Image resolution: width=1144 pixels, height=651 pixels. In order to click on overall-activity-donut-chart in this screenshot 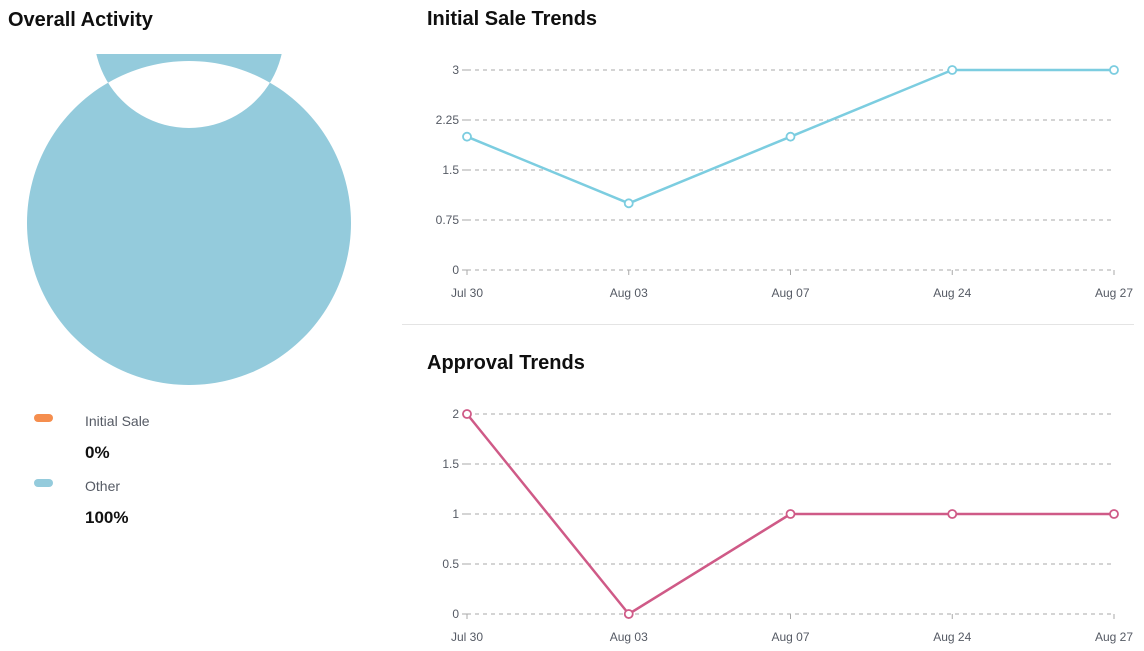, I will do `click(188, 219)`.